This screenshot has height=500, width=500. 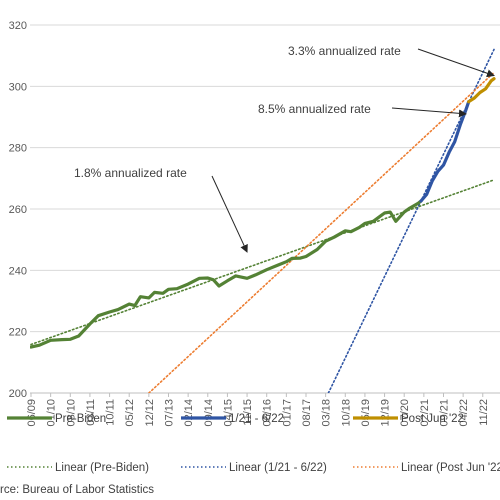 I want to click on x-tick-label: 08/17, so click(x=307, y=413).